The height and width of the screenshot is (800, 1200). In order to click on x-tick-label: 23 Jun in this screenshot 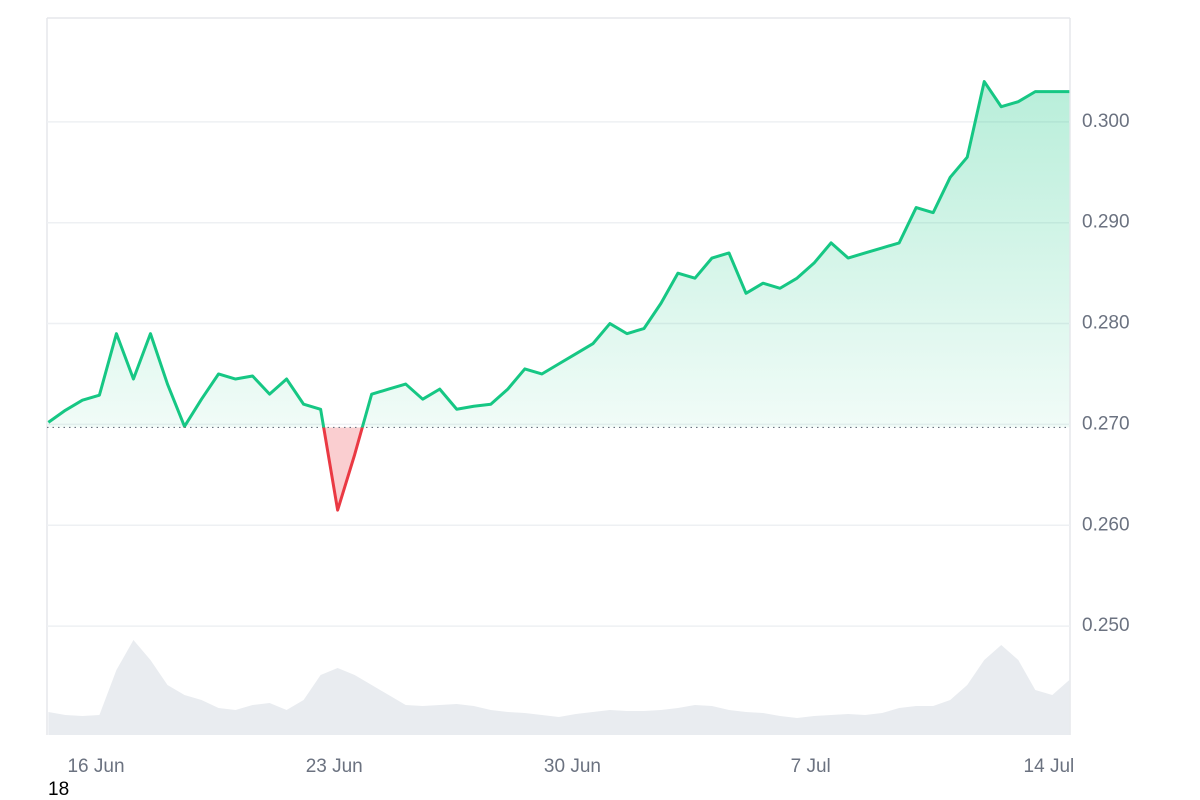, I will do `click(334, 766)`.